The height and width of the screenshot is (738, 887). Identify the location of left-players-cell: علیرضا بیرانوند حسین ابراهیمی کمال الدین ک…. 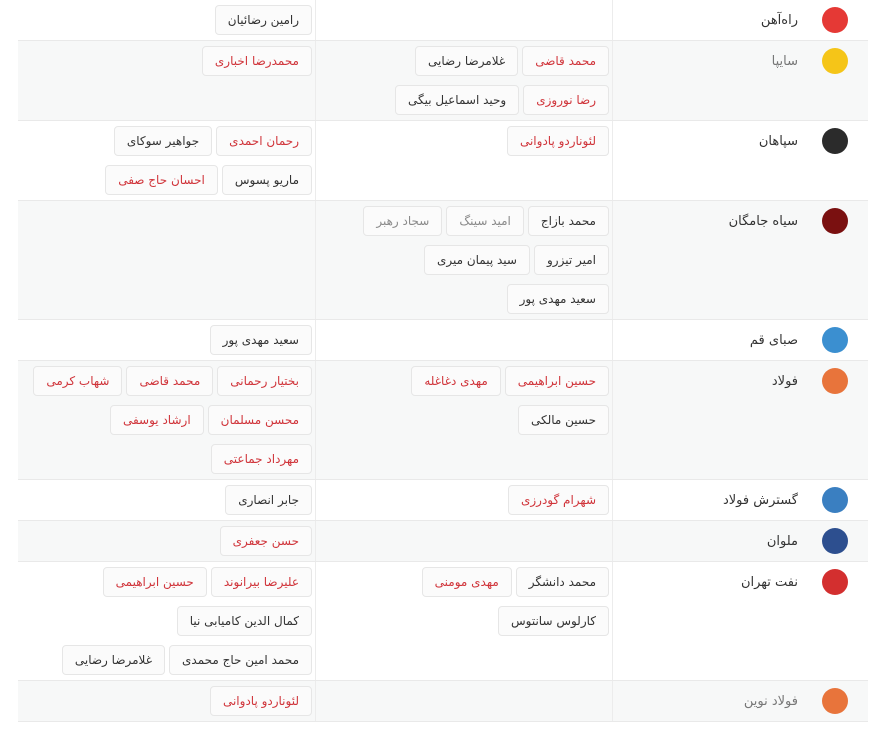
(166, 621).